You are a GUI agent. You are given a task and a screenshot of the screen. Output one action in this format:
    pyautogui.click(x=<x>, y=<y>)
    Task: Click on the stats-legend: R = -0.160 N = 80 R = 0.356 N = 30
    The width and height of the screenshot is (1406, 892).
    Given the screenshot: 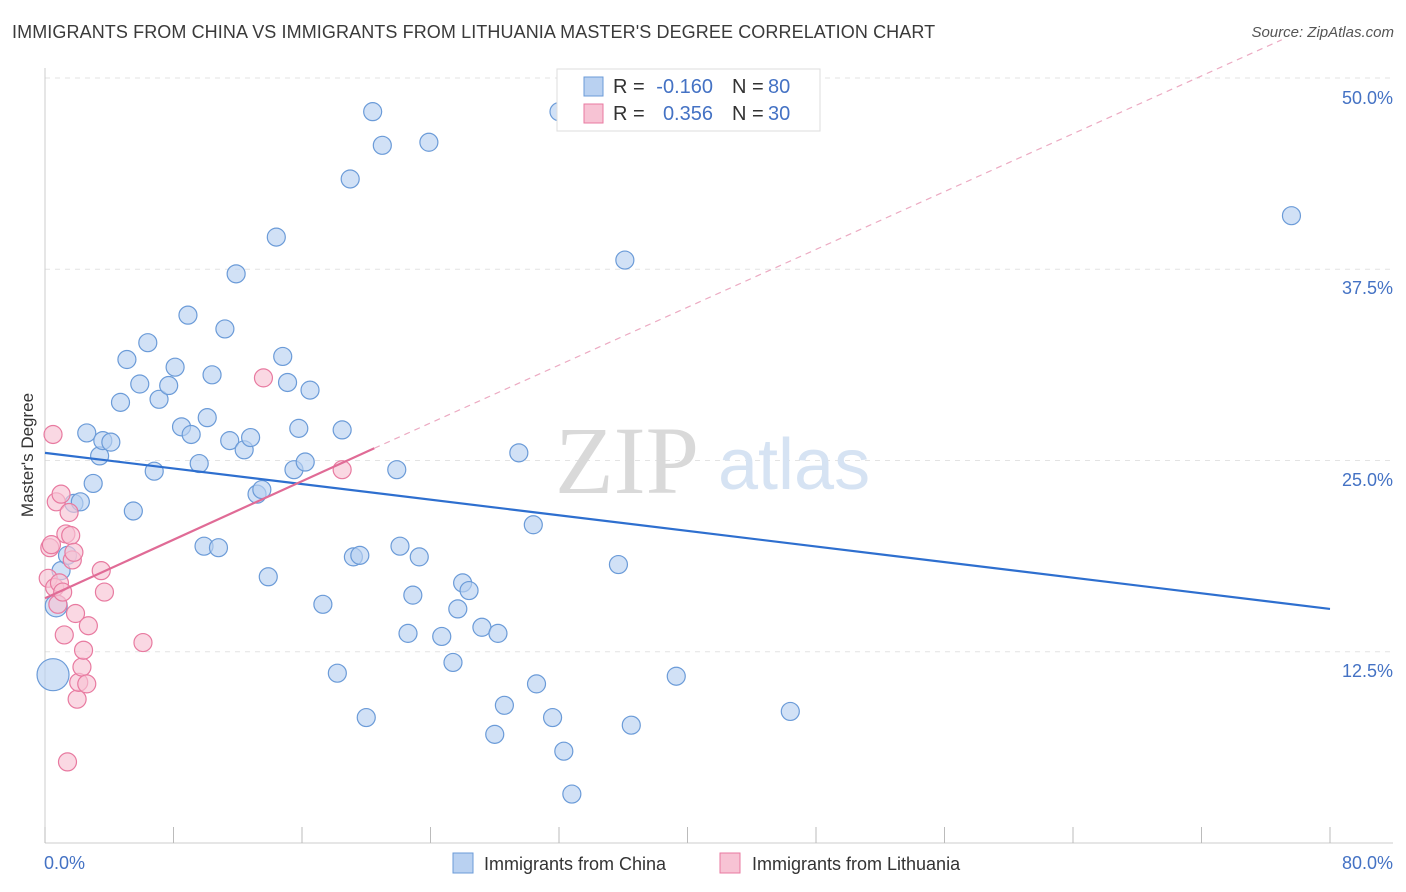 What is the action you would take?
    pyautogui.click(x=688, y=100)
    